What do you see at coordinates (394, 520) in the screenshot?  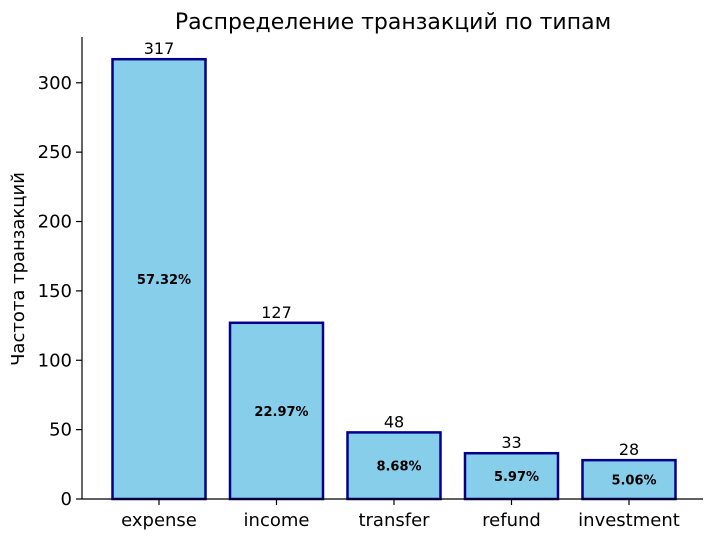 I see `x-tick-label: transfer` at bounding box center [394, 520].